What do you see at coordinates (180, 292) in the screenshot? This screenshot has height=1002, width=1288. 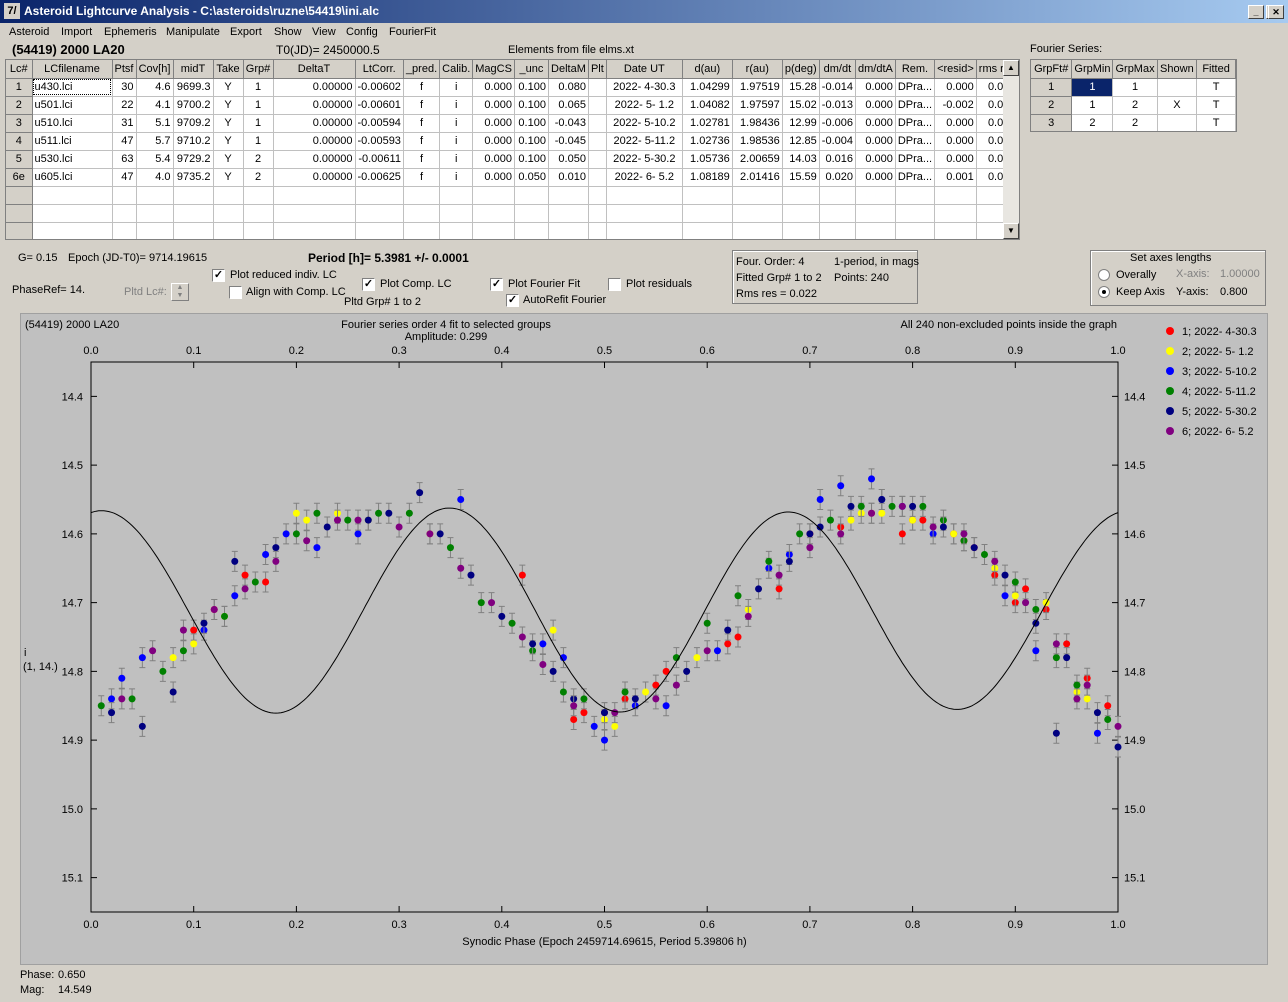 I see `pltd-lc-spinner: ▲ ▼` at bounding box center [180, 292].